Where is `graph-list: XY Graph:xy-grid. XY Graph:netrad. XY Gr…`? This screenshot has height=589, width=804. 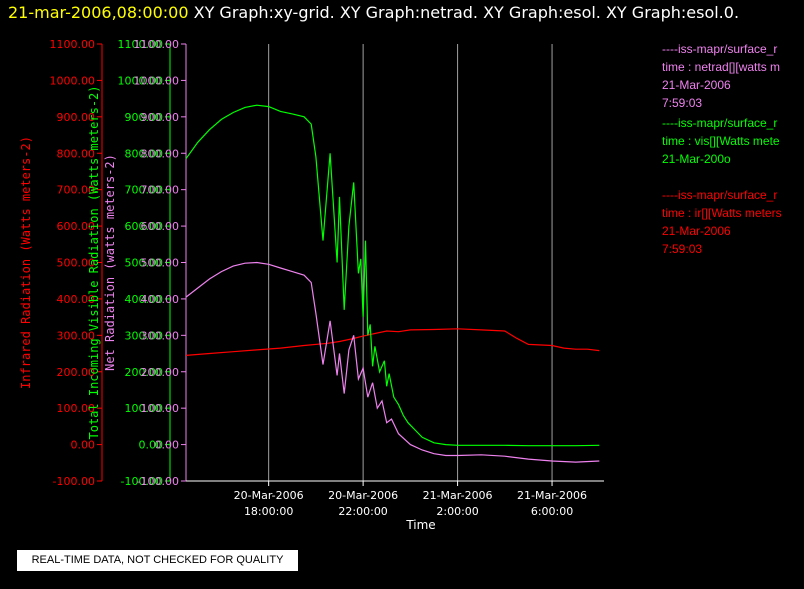
graph-list: XY Graph:xy-grid. XY Graph:netrad. XY Gr… is located at coordinates (466, 12).